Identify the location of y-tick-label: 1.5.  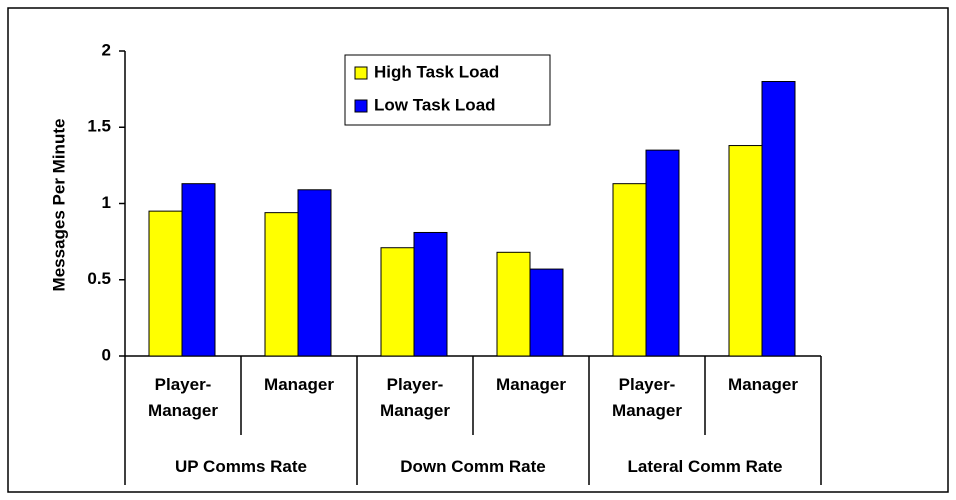
(99, 126).